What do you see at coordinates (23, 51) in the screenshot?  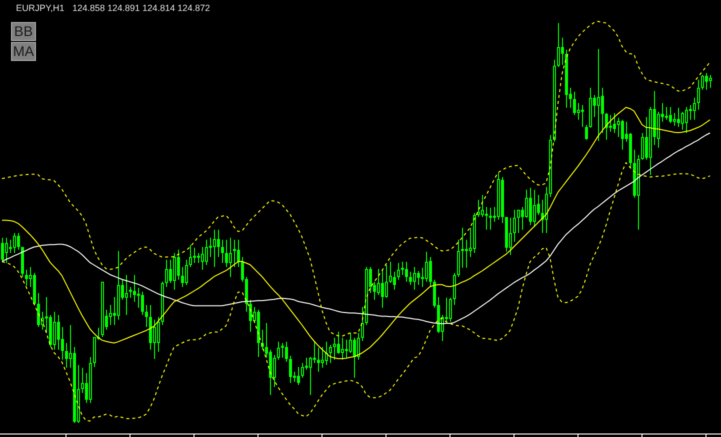 I see `toggle-button: MA` at bounding box center [23, 51].